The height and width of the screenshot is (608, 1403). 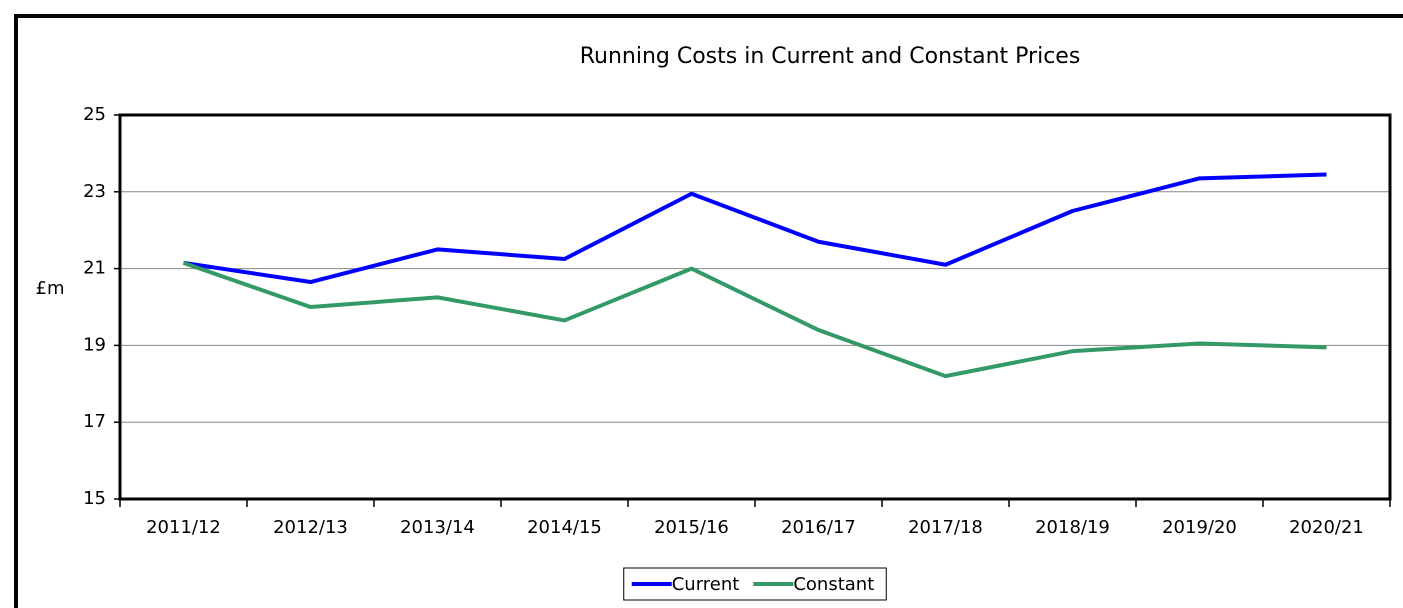 What do you see at coordinates (1072, 527) in the screenshot?
I see `x-tick-label: 2018/19` at bounding box center [1072, 527].